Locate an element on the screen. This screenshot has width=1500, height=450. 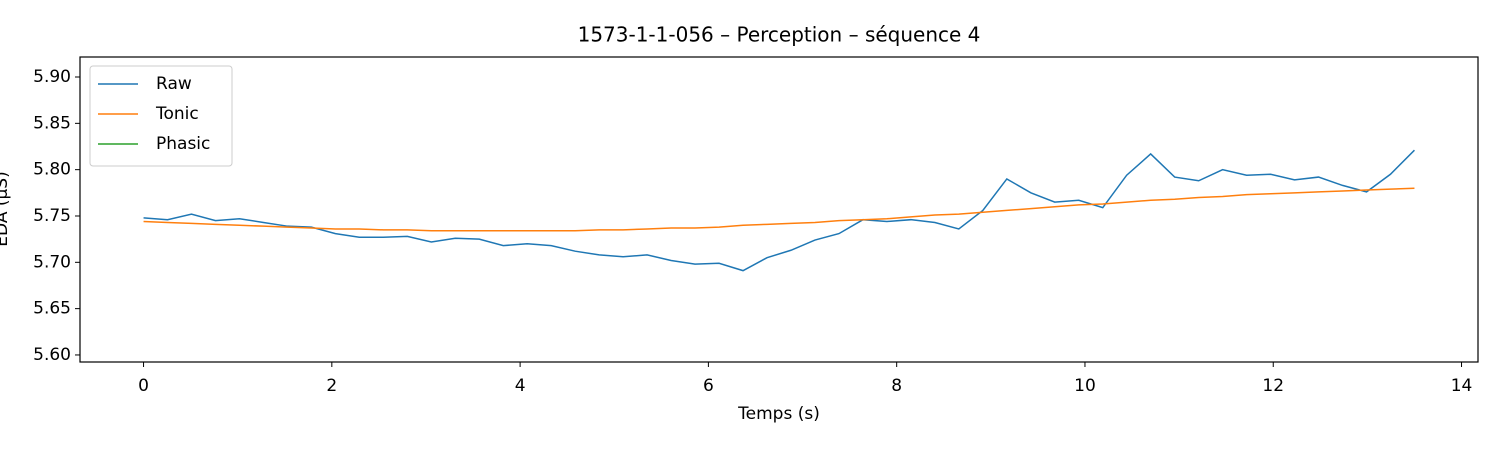
x-axis-label: Temps (s) is located at coordinates (778, 414).